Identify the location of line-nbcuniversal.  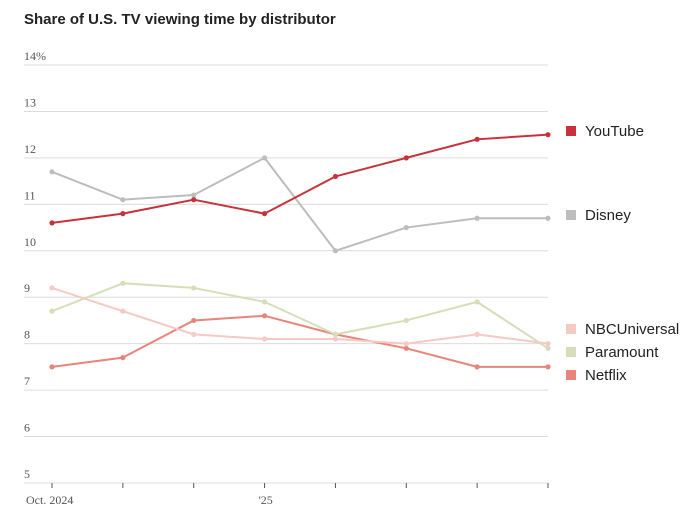
(300, 315).